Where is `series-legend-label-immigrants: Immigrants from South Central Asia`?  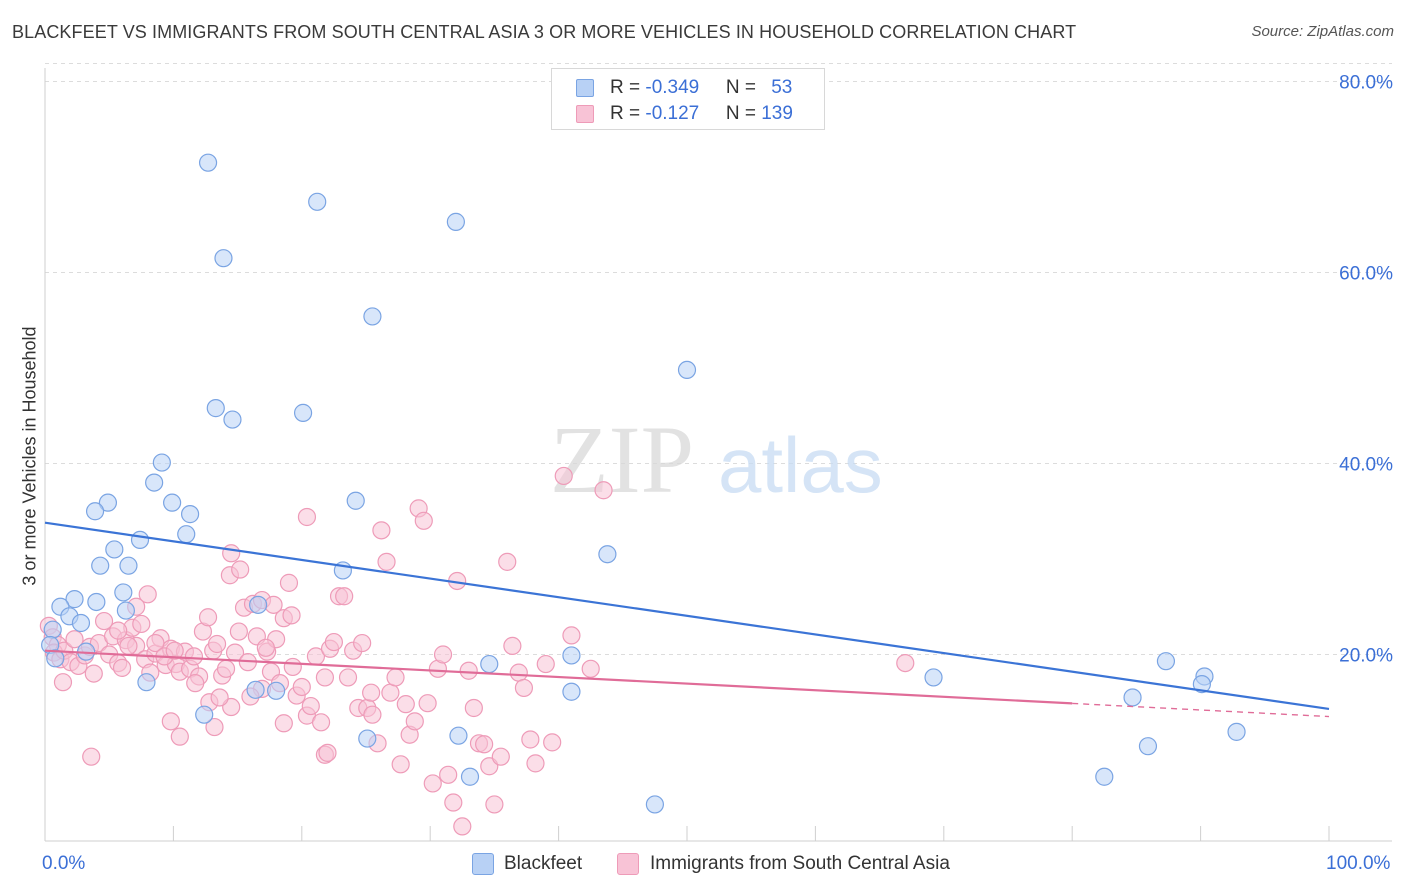 series-legend-label-immigrants: Immigrants from South Central Asia is located at coordinates (800, 863).